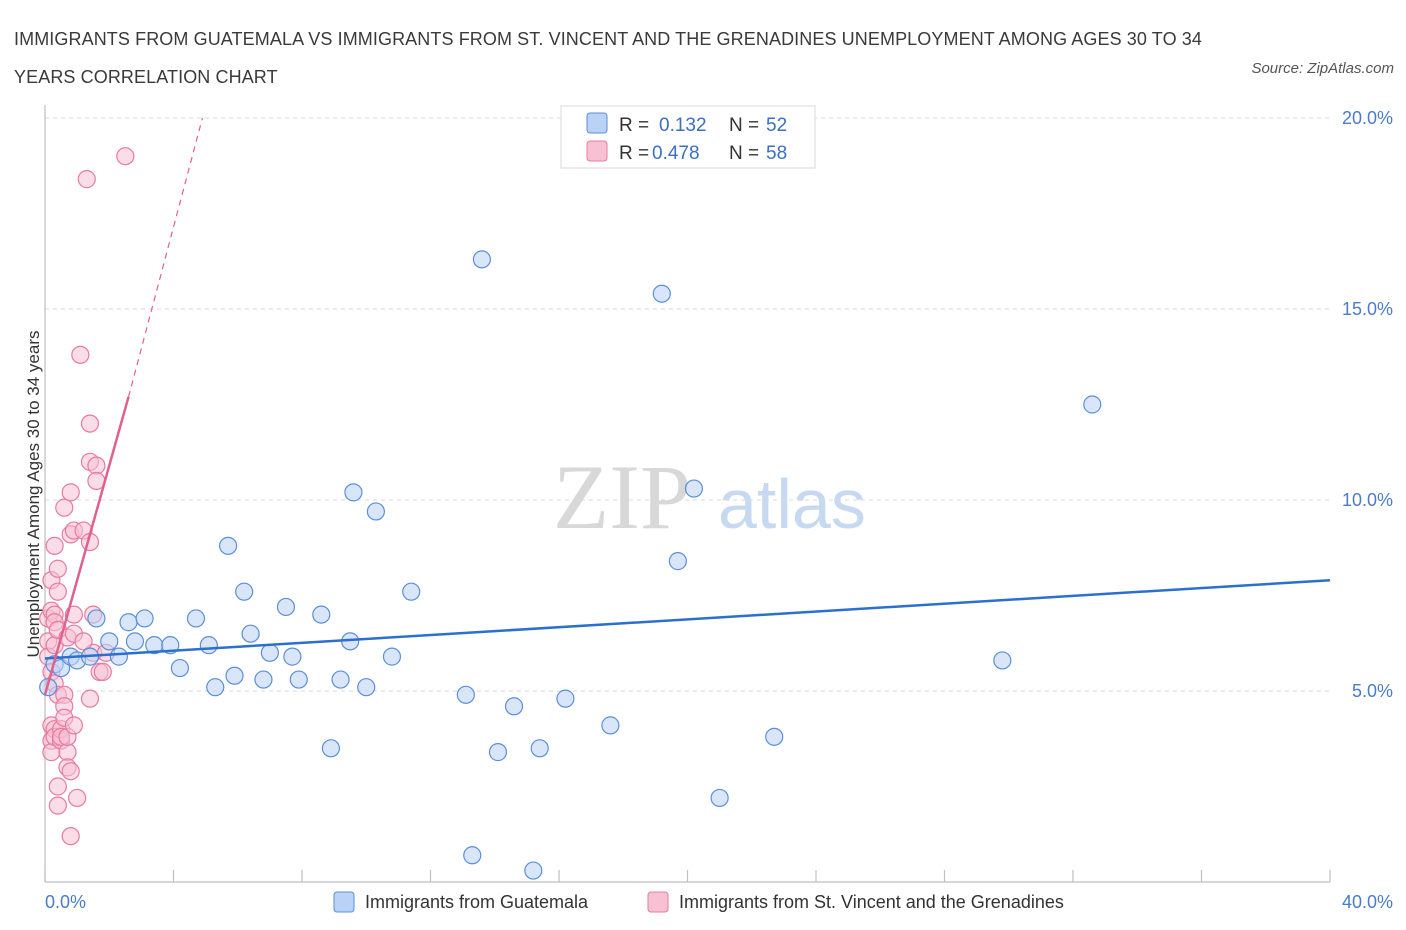 Image resolution: width=1406 pixels, height=930 pixels. I want to click on legend-n-value-1: 52, so click(776, 125).